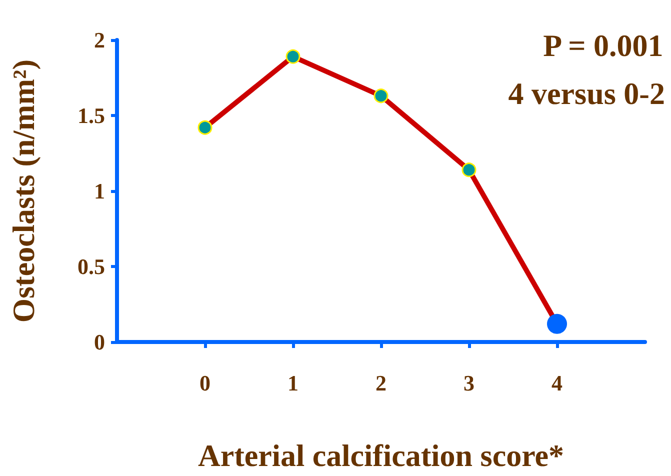 This screenshot has width=671, height=476. What do you see at coordinates (381, 383) in the screenshot?
I see `x-tick-label: 2` at bounding box center [381, 383].